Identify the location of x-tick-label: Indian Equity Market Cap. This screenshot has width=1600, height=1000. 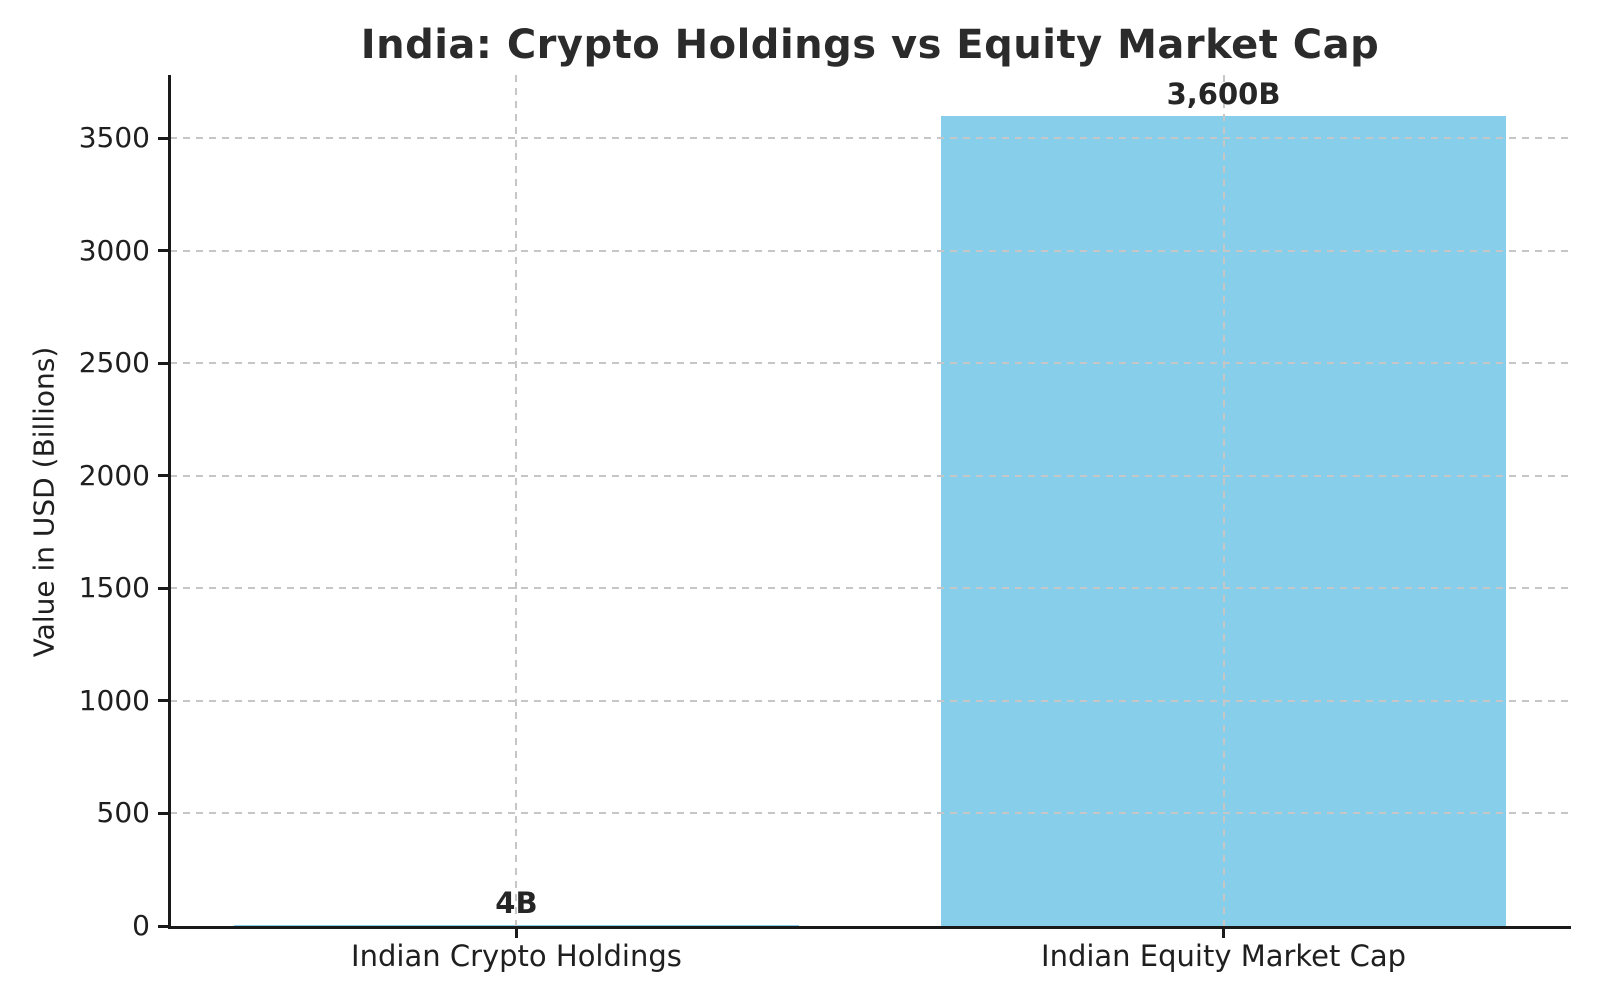
(1224, 956).